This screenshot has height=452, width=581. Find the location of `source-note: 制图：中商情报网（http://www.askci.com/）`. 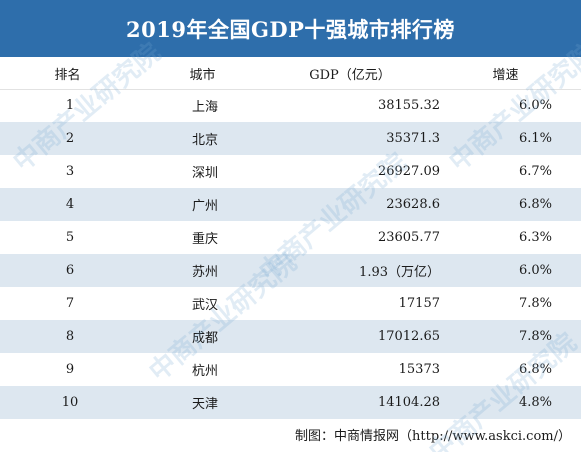

source-note: 制图：中商情报网（http://www.askci.com/） is located at coordinates (433, 436).